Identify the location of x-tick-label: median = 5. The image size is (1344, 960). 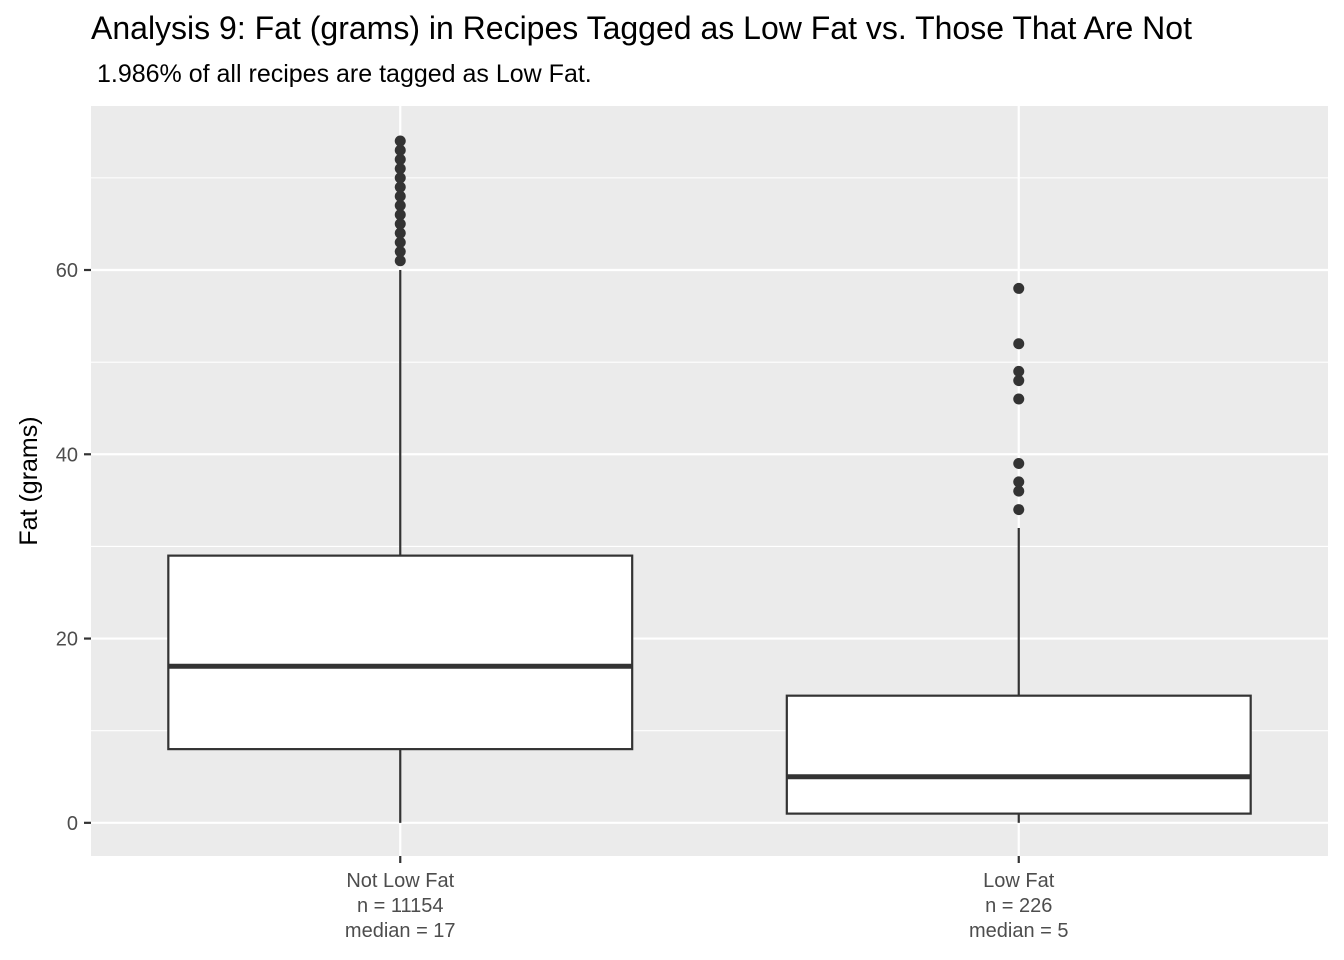
(1019, 931).